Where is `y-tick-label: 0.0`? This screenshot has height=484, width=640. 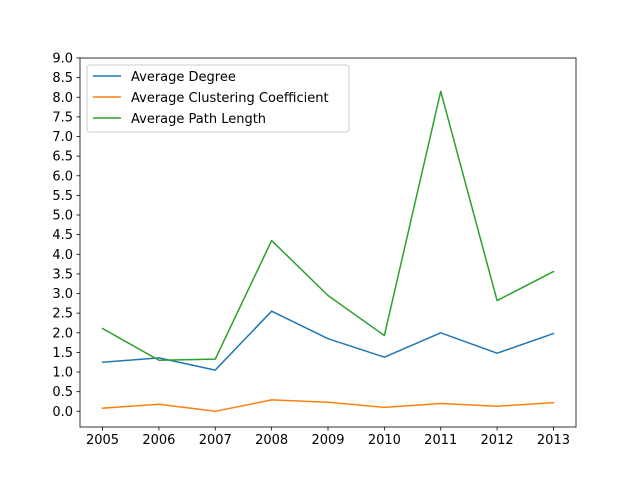 y-tick-label: 0.0 is located at coordinates (62, 412).